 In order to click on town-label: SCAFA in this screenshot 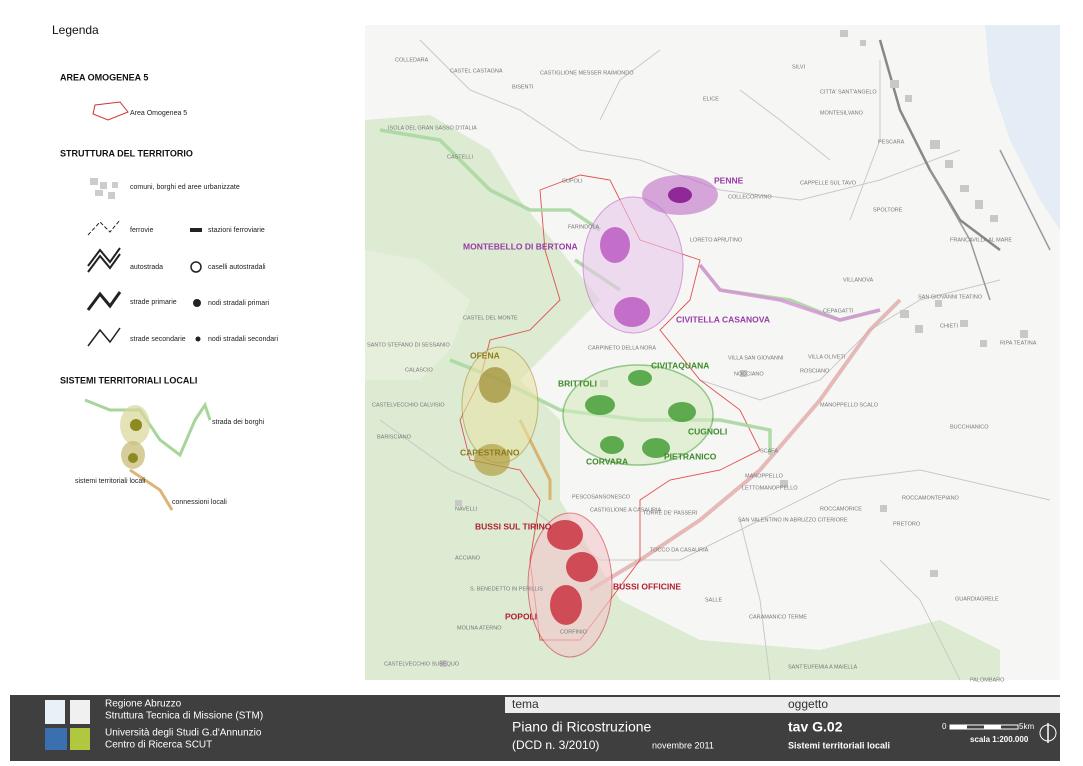, I will do `click(769, 451)`.